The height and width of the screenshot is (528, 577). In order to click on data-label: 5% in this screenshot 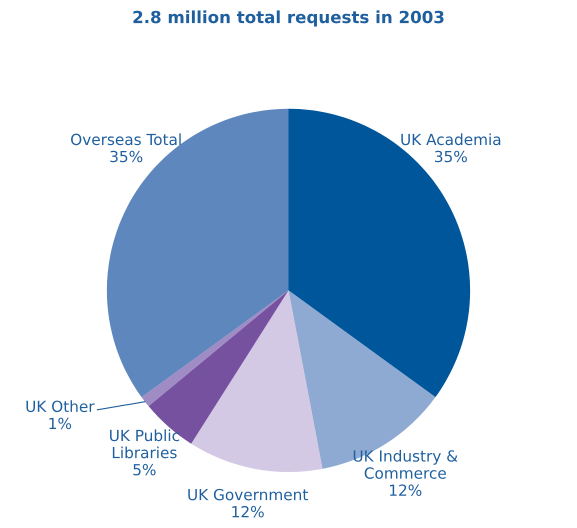, I will do `click(144, 470)`.